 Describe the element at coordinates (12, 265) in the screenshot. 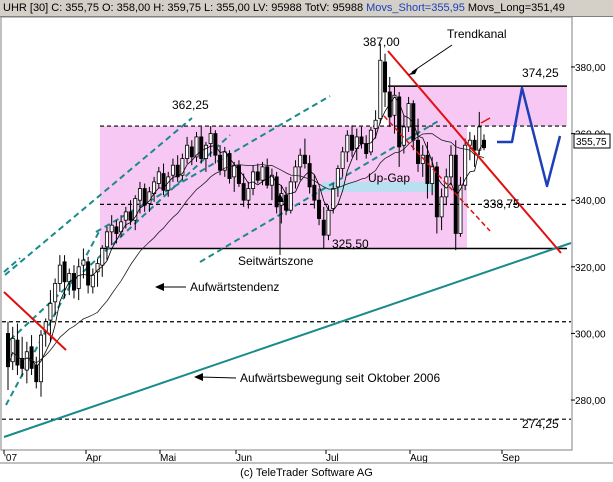

I see `channel-line` at that location.